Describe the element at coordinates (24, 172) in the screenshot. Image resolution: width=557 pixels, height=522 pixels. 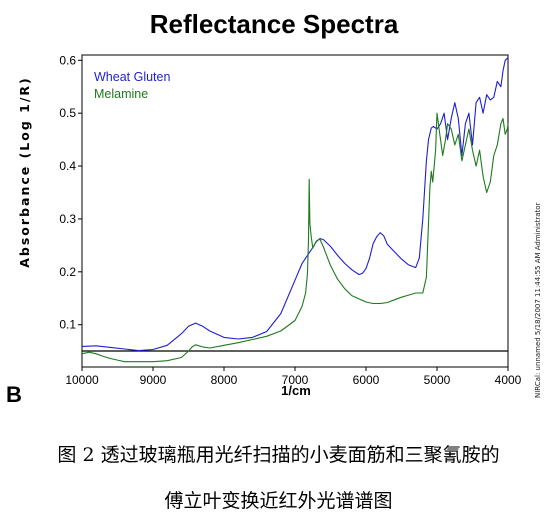
I see `y-axis-label: Absorbance (Log 1/R)` at that location.